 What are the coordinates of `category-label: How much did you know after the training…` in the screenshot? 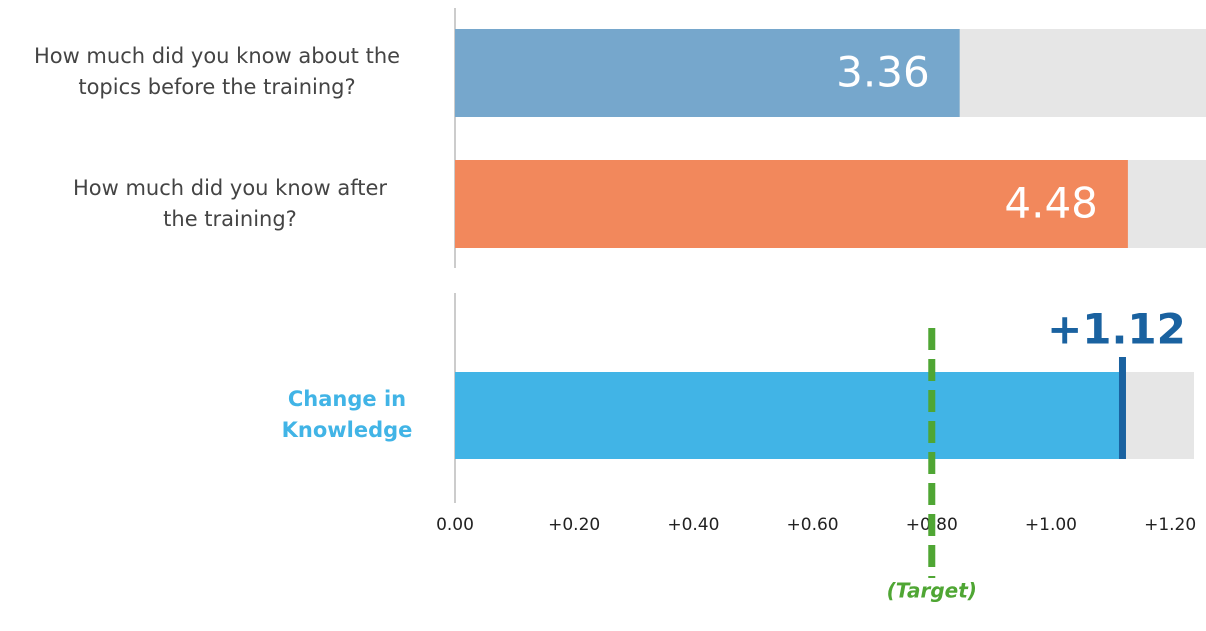 It's located at (230, 203).